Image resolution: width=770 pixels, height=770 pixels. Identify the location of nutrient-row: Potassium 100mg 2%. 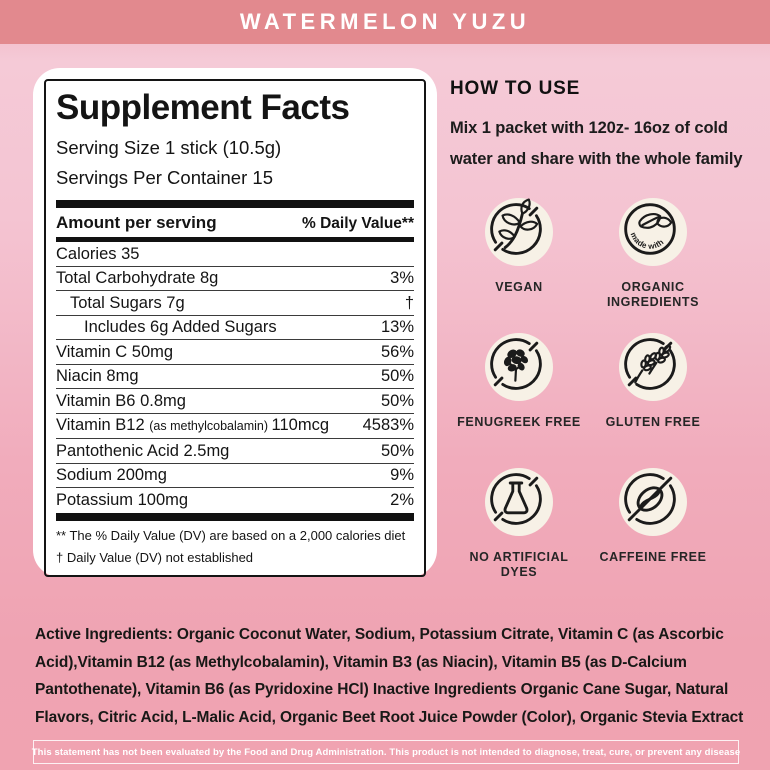
(235, 499).